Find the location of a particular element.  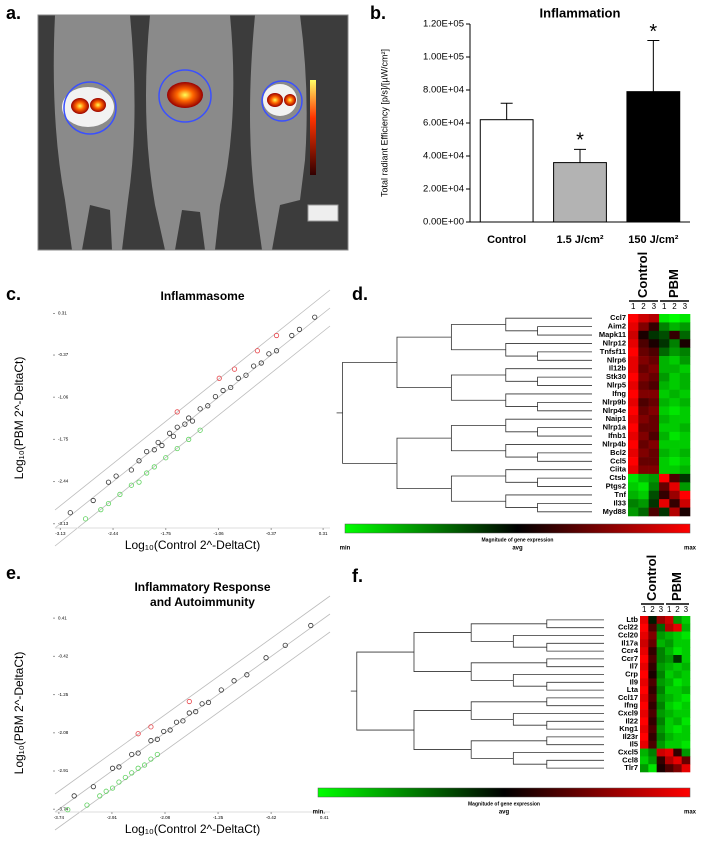

chart-title: Inflammasome is located at coordinates (202, 296).